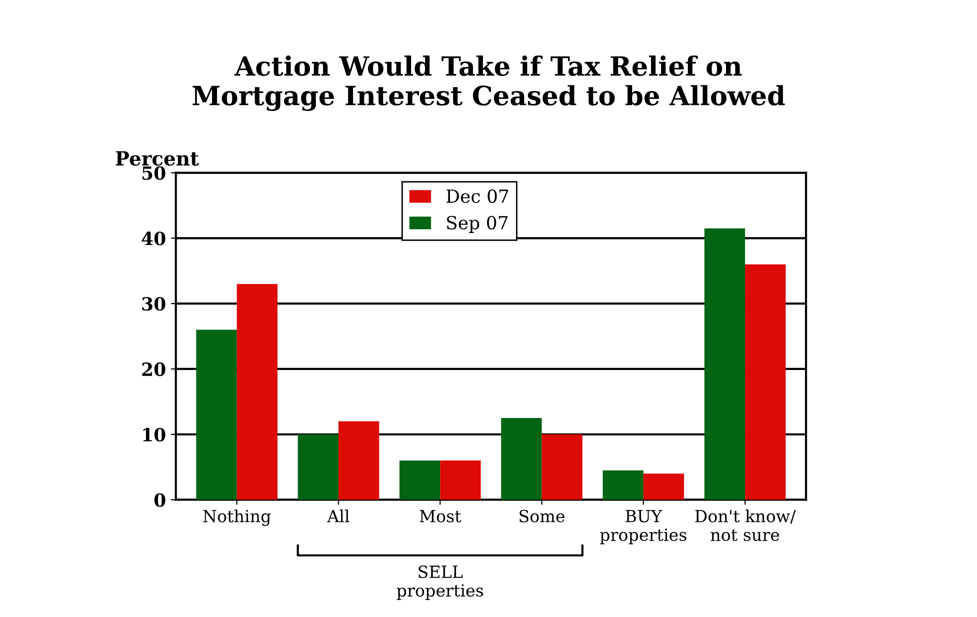 The image size is (977, 617). Describe the element at coordinates (154, 369) in the screenshot. I see `y-tick-label: 20` at that location.